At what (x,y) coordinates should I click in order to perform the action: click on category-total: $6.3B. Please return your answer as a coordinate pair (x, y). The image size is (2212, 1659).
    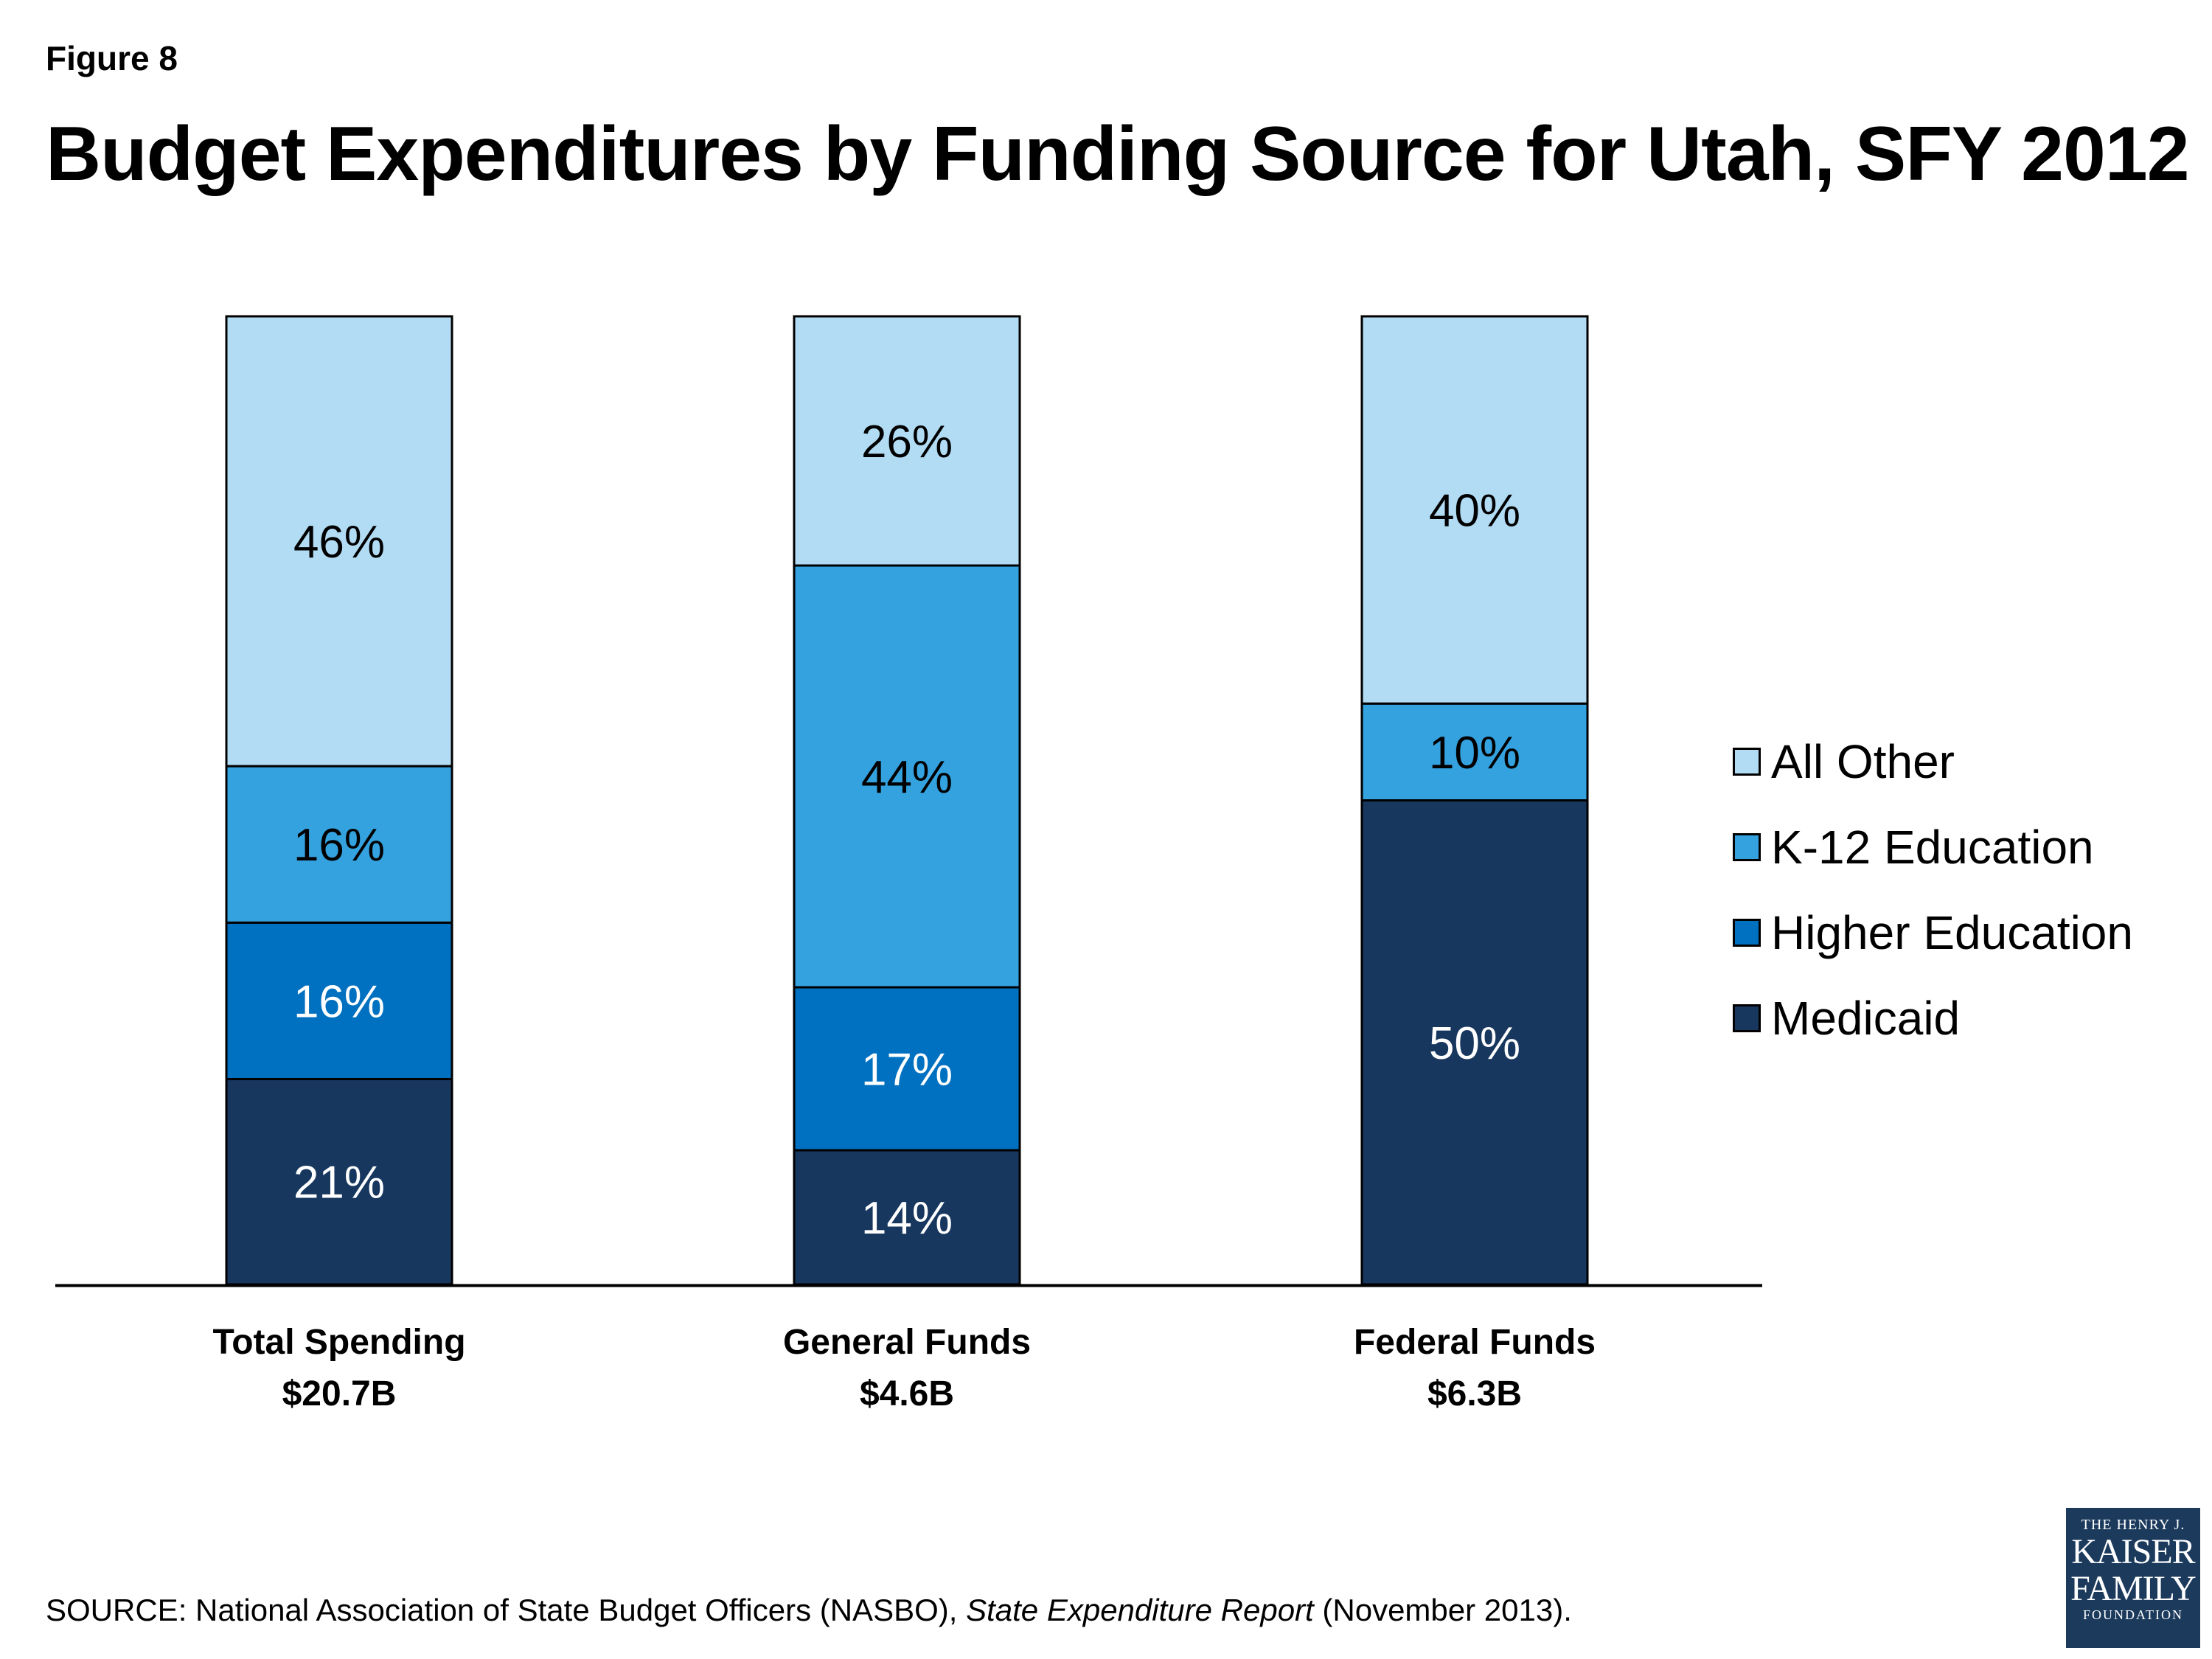
    Looking at the image, I should click on (1475, 1393).